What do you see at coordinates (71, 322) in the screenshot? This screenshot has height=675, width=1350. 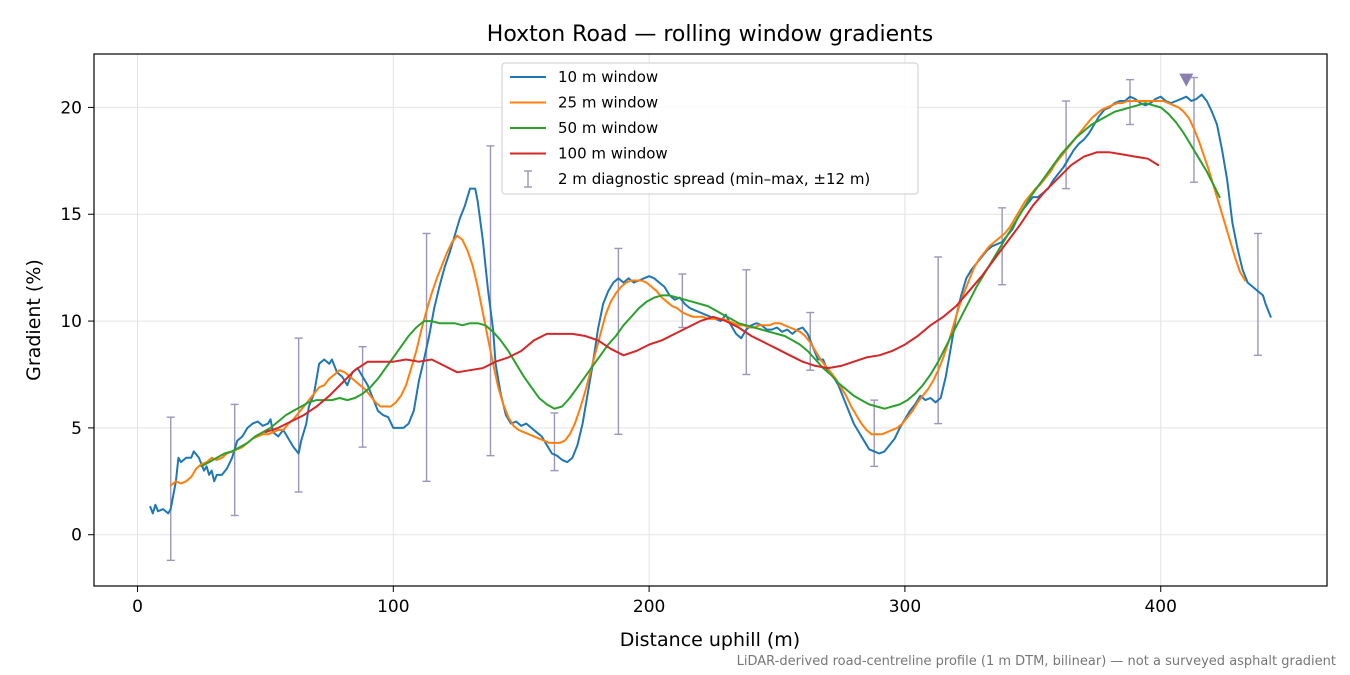 I see `y-tick-label: 10` at bounding box center [71, 322].